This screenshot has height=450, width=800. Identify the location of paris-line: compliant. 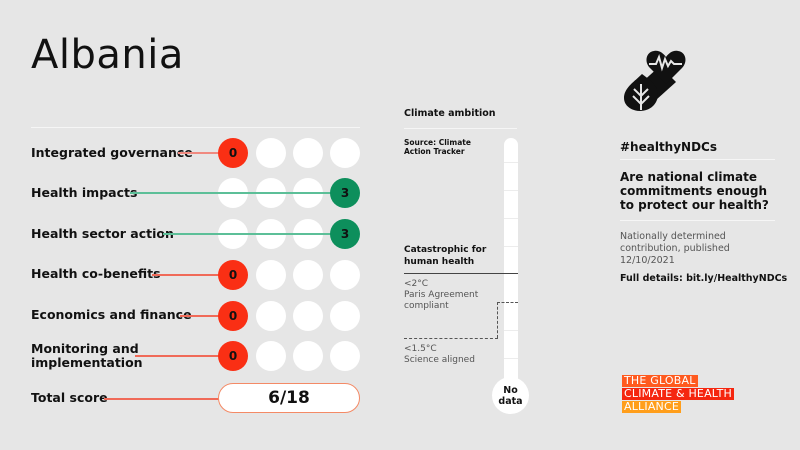
(426, 306).